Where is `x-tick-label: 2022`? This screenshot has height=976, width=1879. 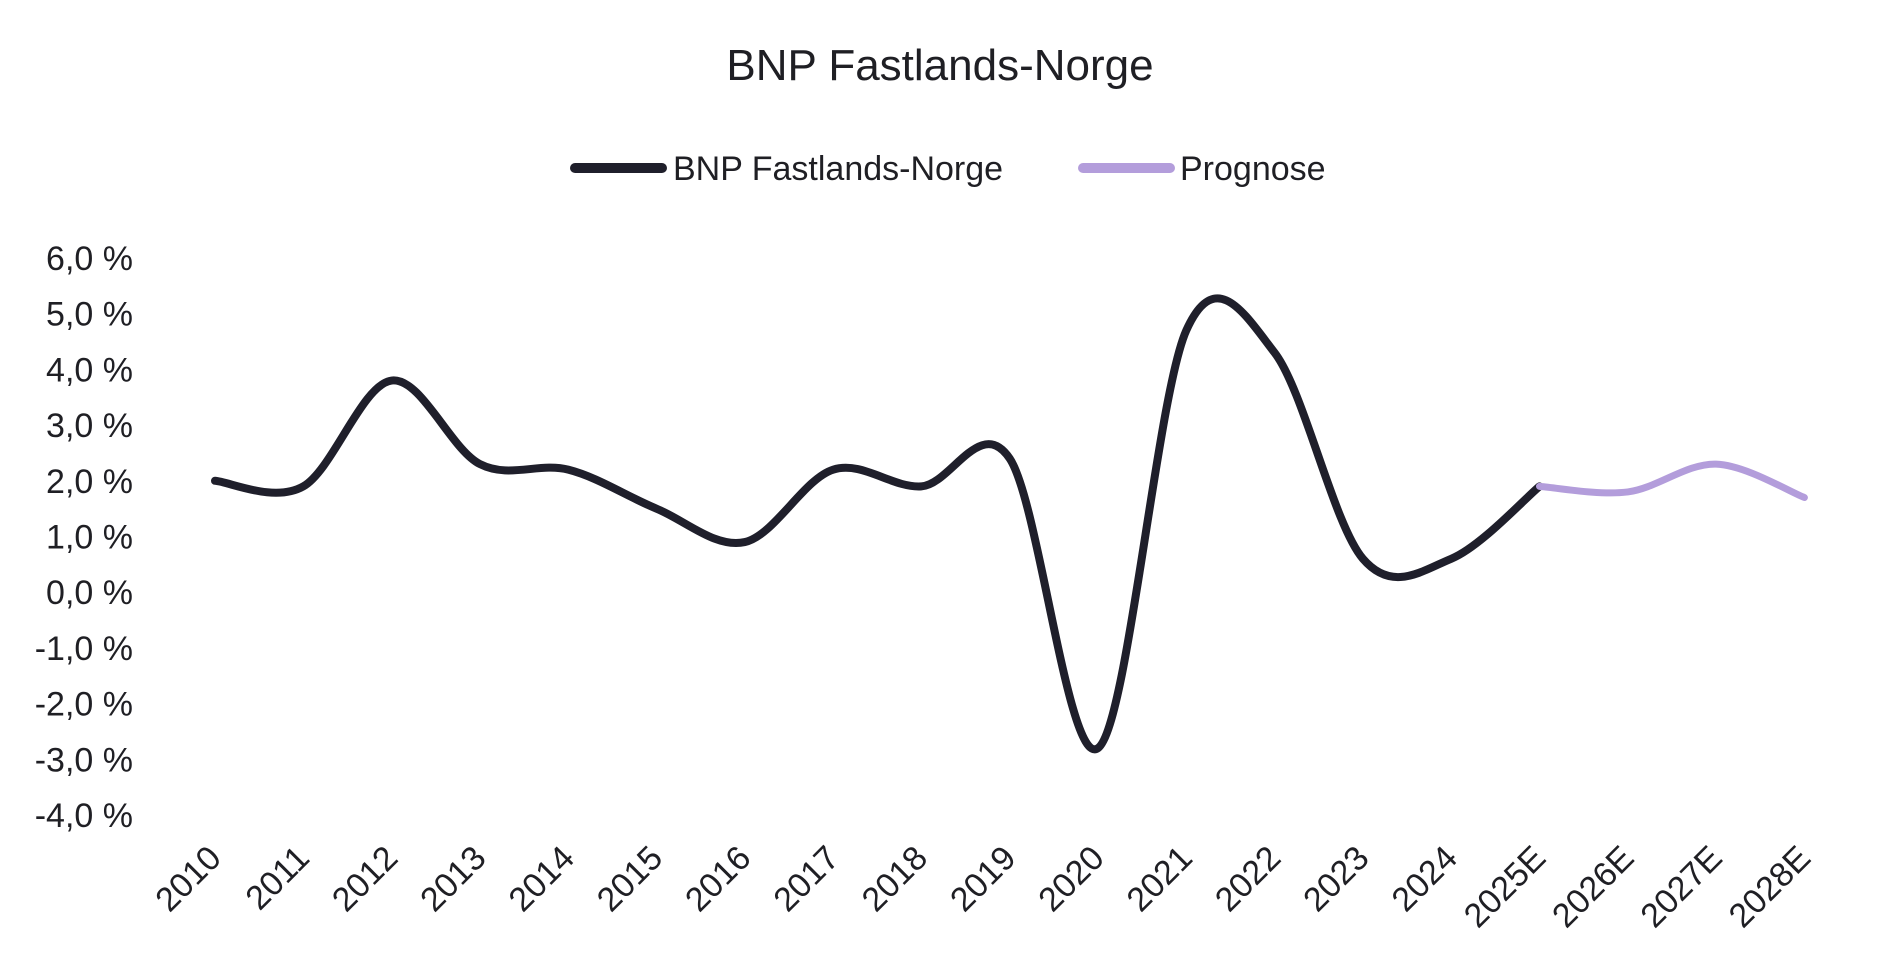
x-tick-label: 2022 is located at coordinates (1248, 879).